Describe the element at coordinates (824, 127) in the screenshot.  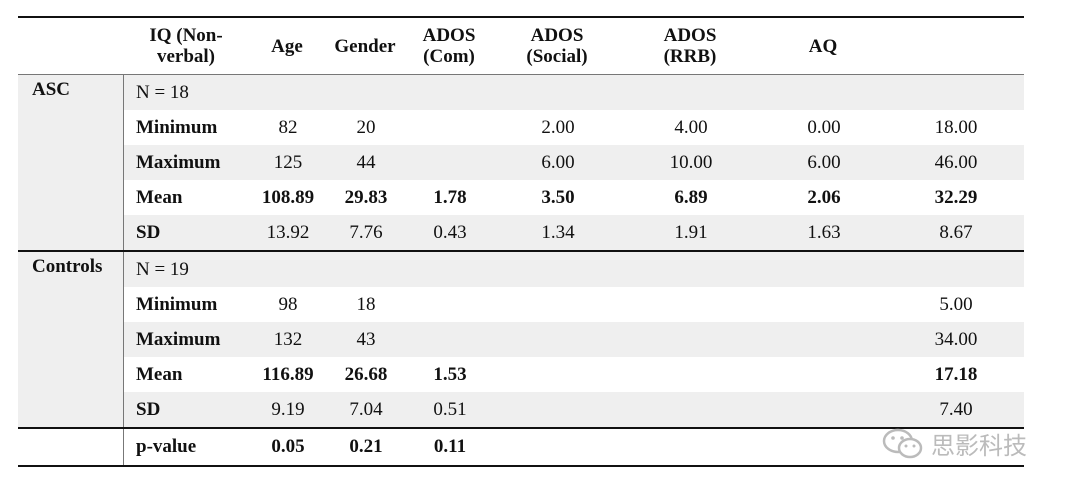
I see `table-cell: 0.00` at that location.